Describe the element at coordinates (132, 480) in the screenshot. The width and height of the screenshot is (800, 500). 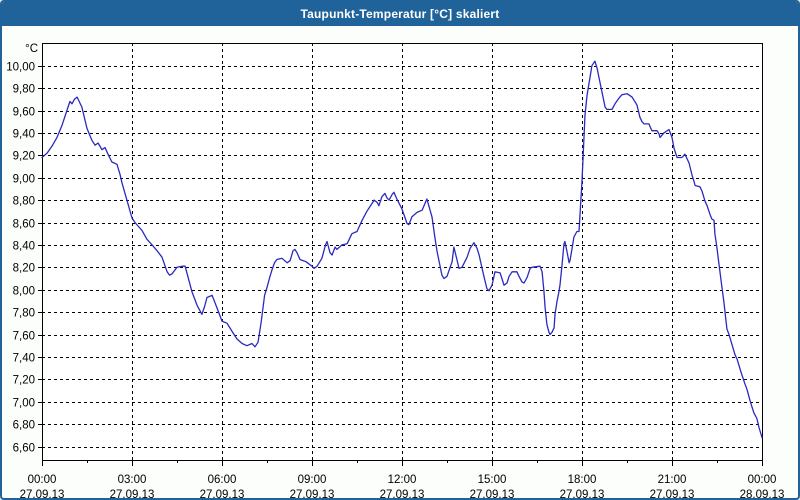
I see `x-tick-time-label: 03:00` at that location.